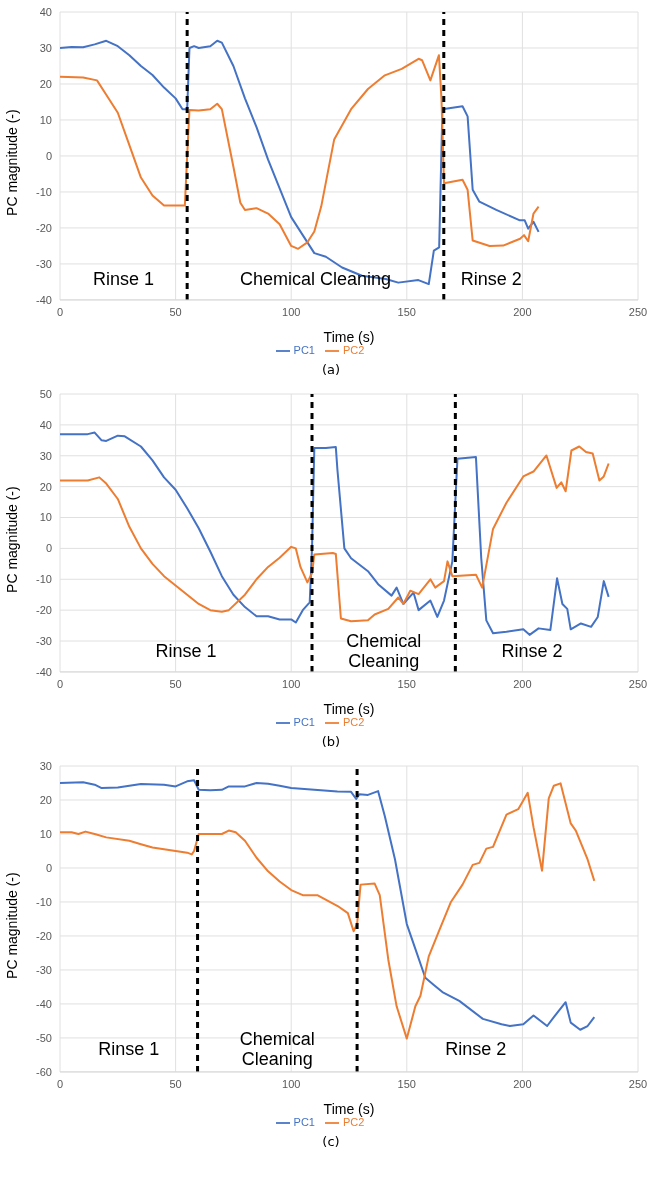  What do you see at coordinates (331, 370) in the screenshot?
I see `text: (a)` at bounding box center [331, 370].